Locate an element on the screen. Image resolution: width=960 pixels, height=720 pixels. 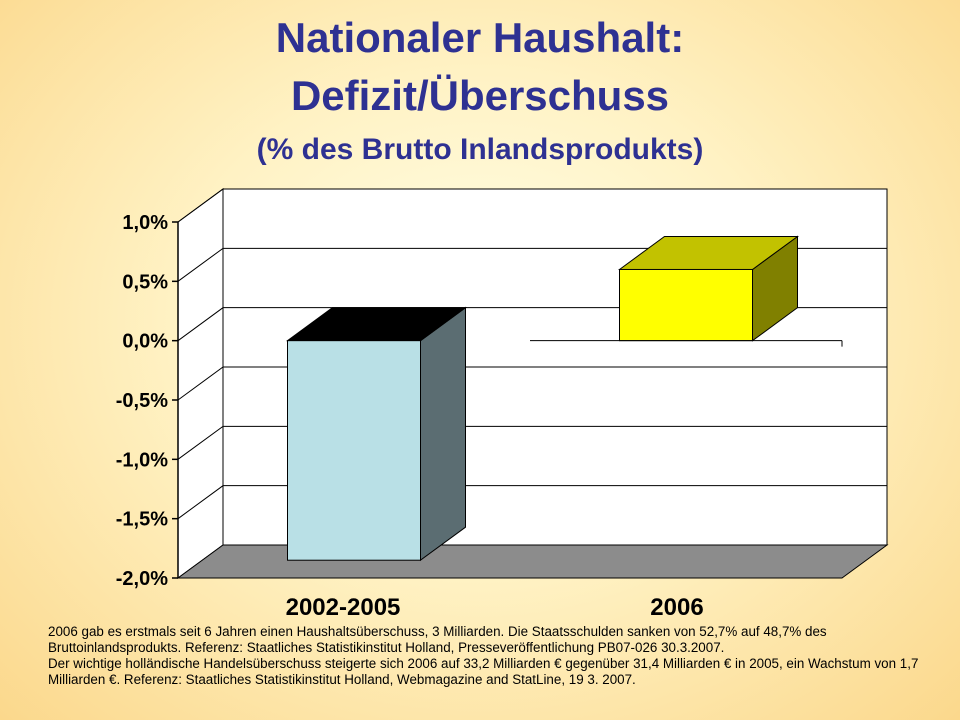
y-tick-label-0: 1,0% is located at coordinates (145, 223).